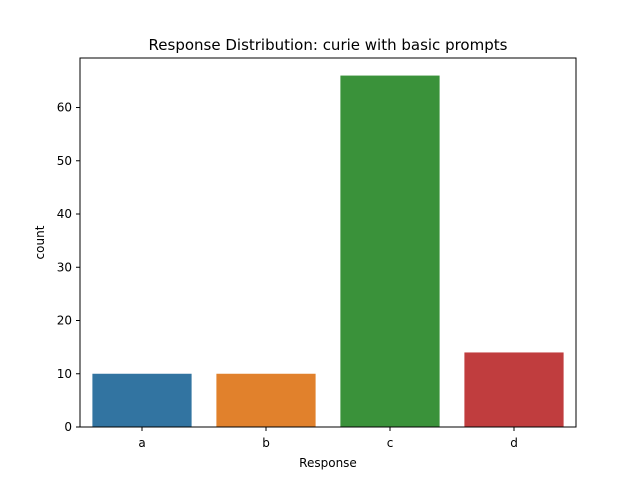 The width and height of the screenshot is (640, 484). What do you see at coordinates (390, 443) in the screenshot?
I see `x-tick-label-c: c` at bounding box center [390, 443].